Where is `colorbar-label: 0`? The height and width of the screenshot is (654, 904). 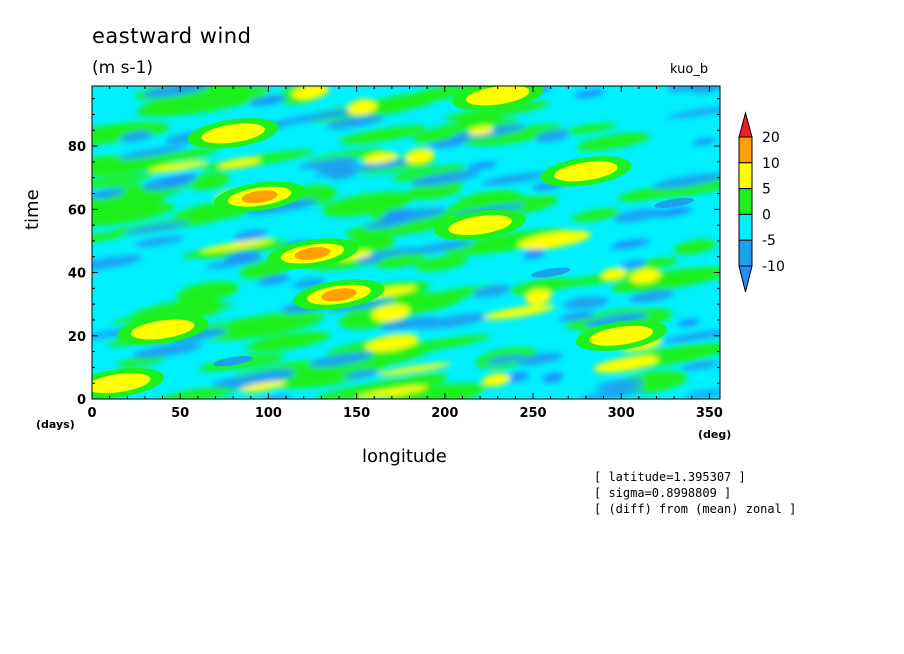 colorbar-label: 0 is located at coordinates (766, 215).